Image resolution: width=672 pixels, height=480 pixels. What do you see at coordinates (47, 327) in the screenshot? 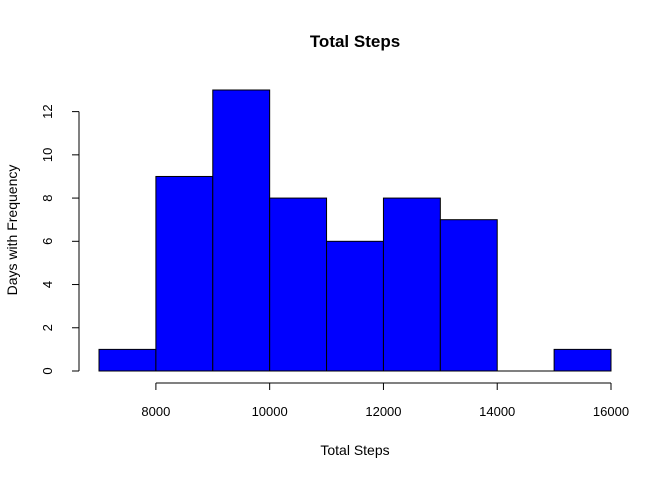
I see `y-tick-label: 2` at bounding box center [47, 327].